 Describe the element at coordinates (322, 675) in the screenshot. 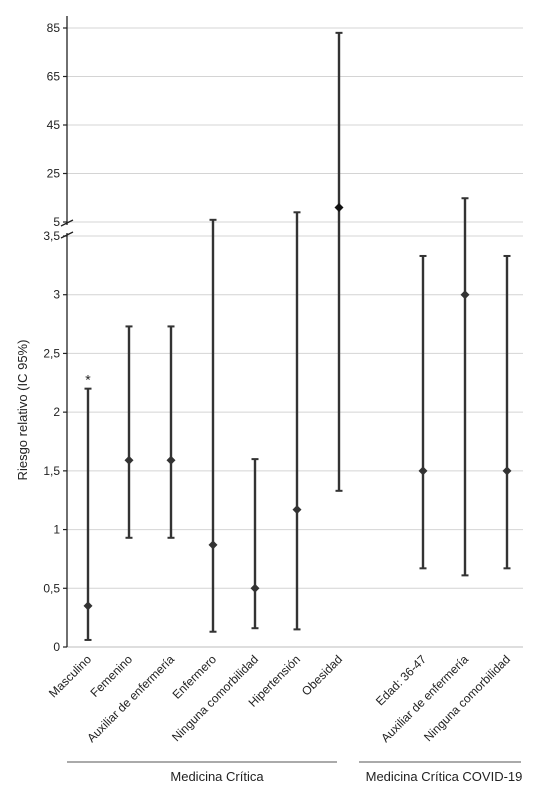

I see `x-category-label: Obesidad` at that location.